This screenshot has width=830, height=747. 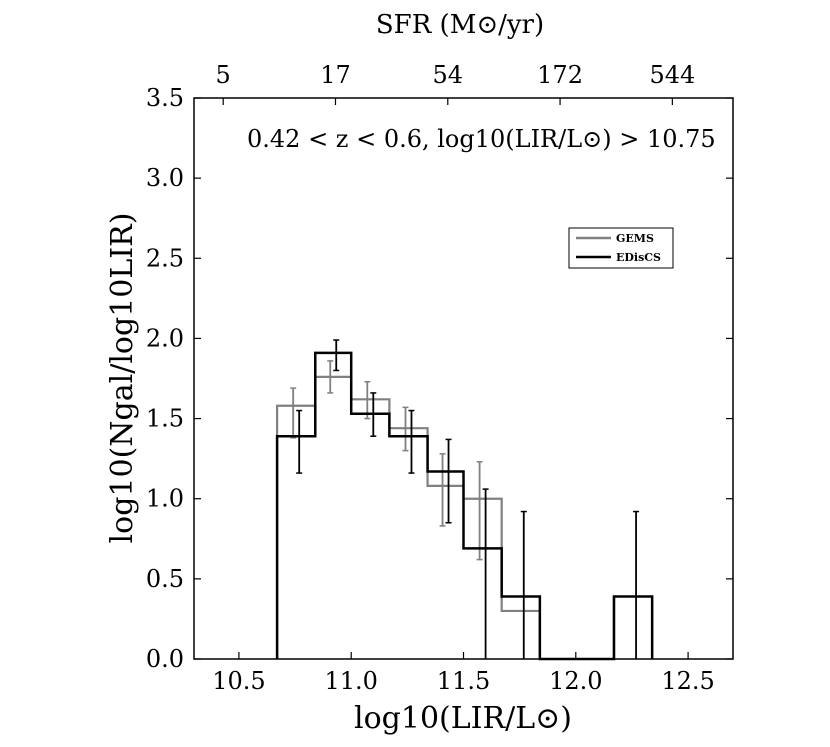 I want to click on y-tick-label: 2.5, so click(x=165, y=258).